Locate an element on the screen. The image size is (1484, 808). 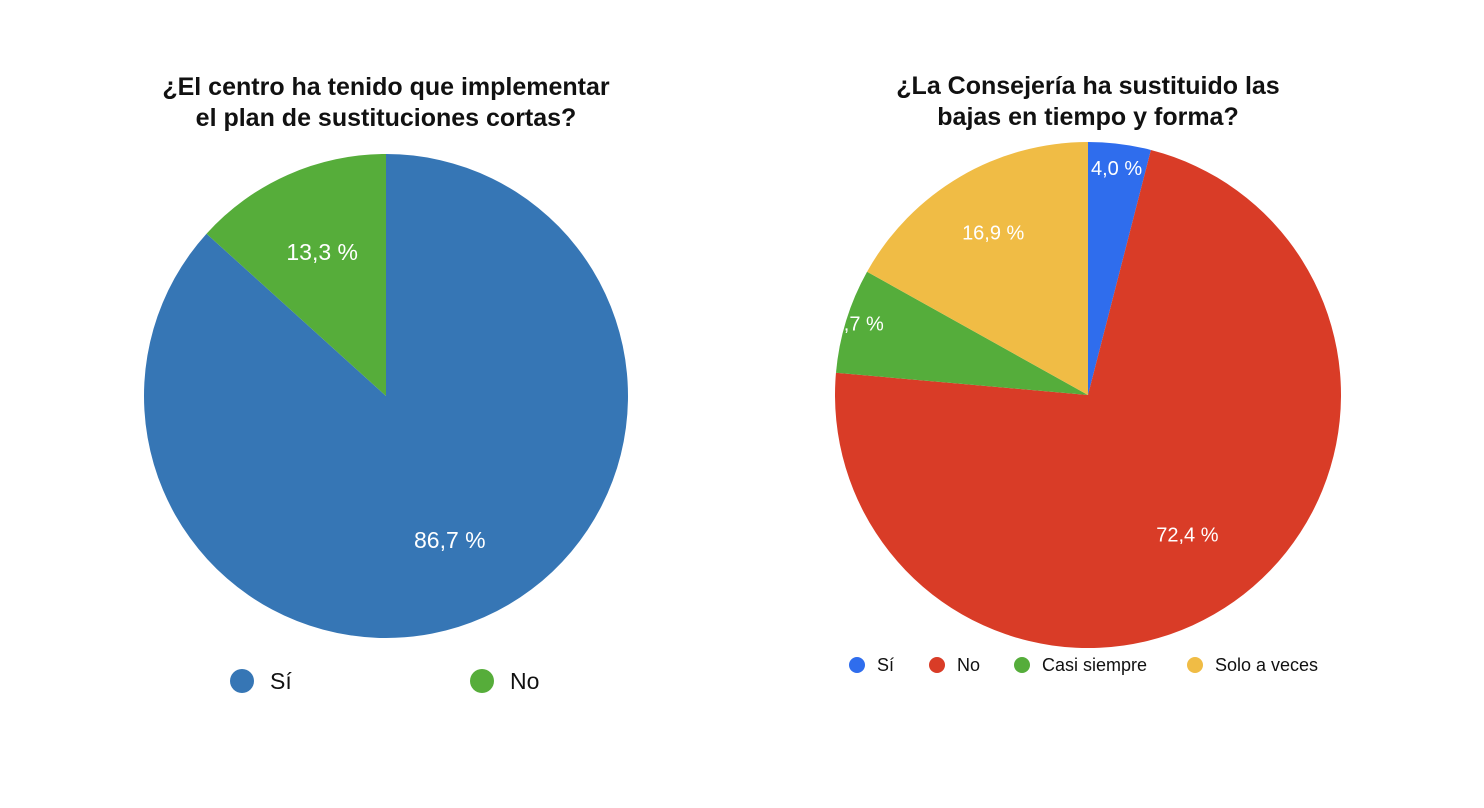
legend-label: Casi siempre is located at coordinates (1094, 665).